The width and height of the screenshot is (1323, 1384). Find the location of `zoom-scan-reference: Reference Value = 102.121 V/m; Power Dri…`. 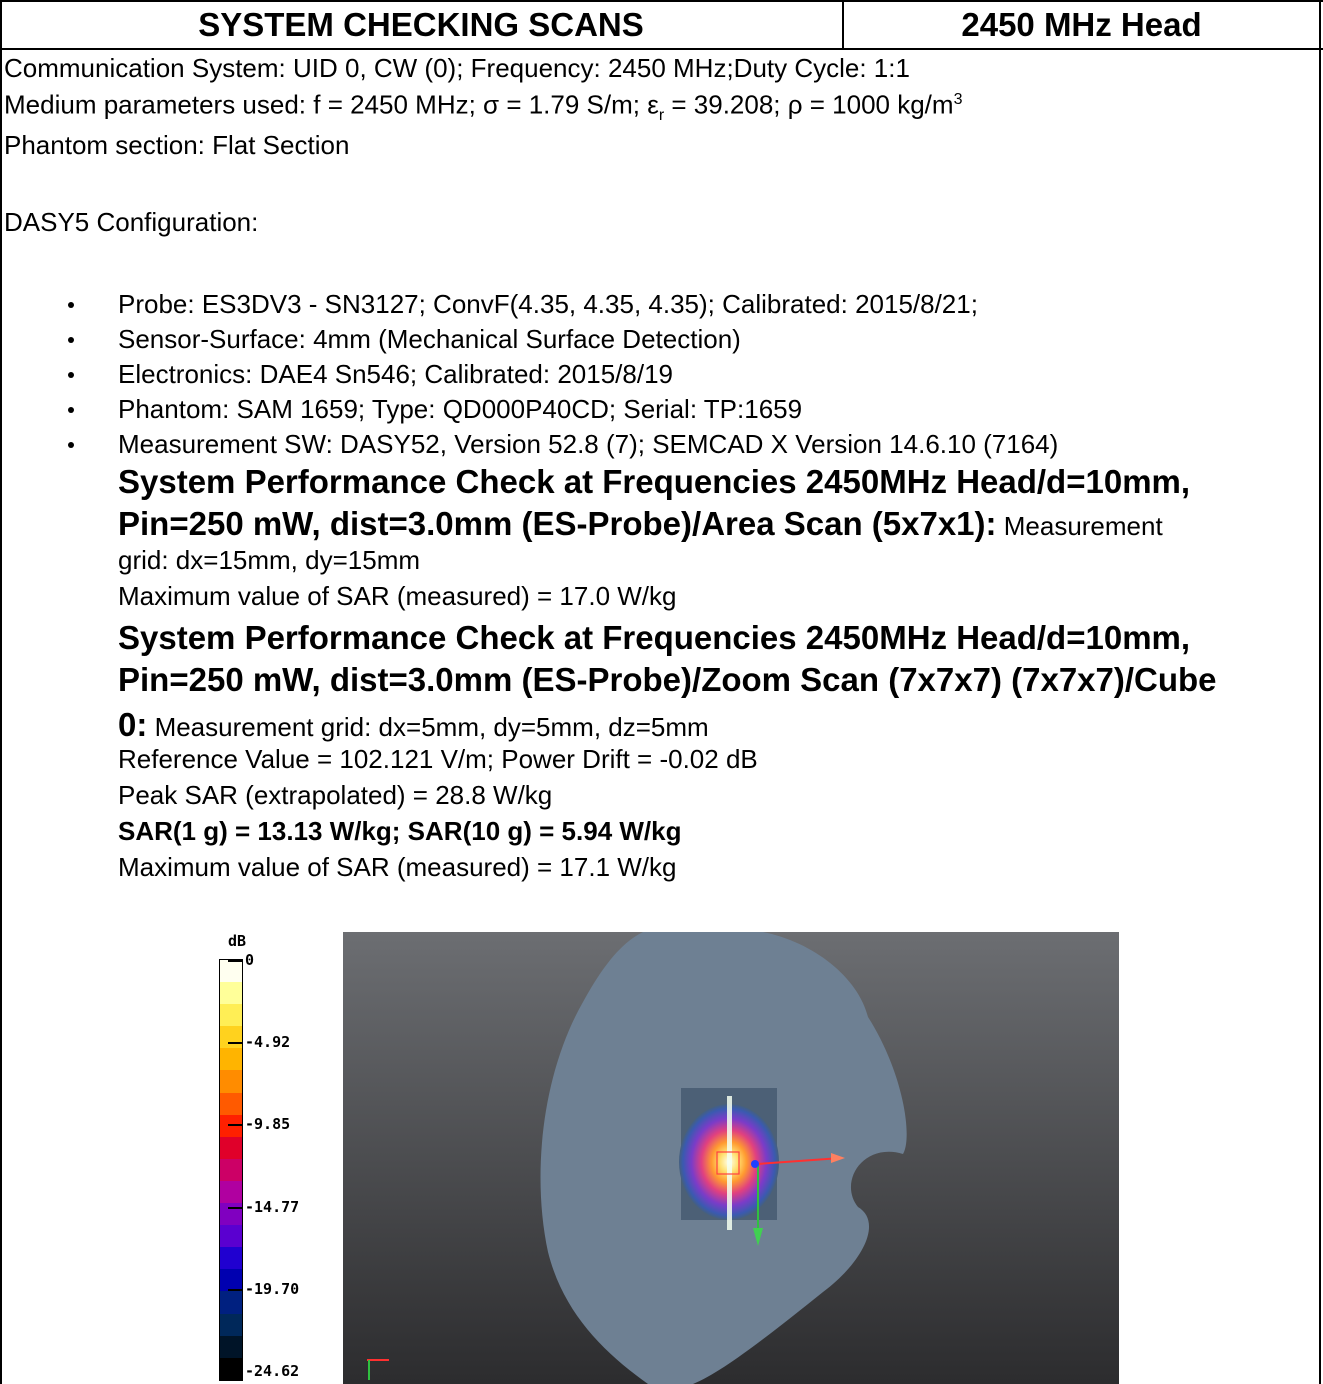

zoom-scan-reference: Reference Value = 102.121 V/m; Power Dri… is located at coordinates (438, 759).